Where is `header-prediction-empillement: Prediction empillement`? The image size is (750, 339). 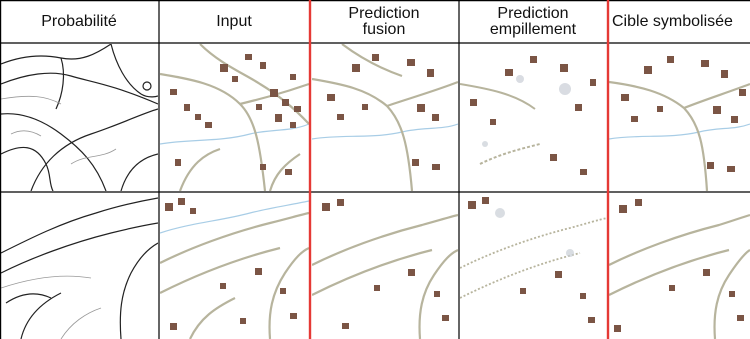 header-prediction-empillement: Prediction empillement is located at coordinates (533, 21).